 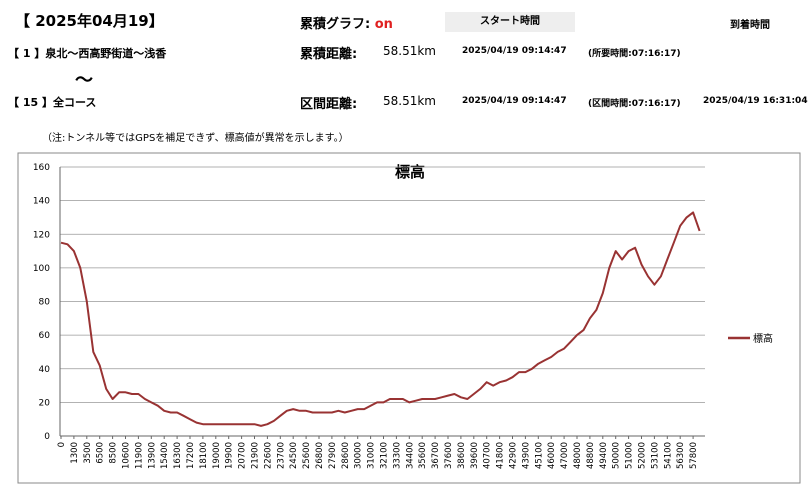 I want to click on duration: (所要時間:07:16:17), so click(x=634, y=54).